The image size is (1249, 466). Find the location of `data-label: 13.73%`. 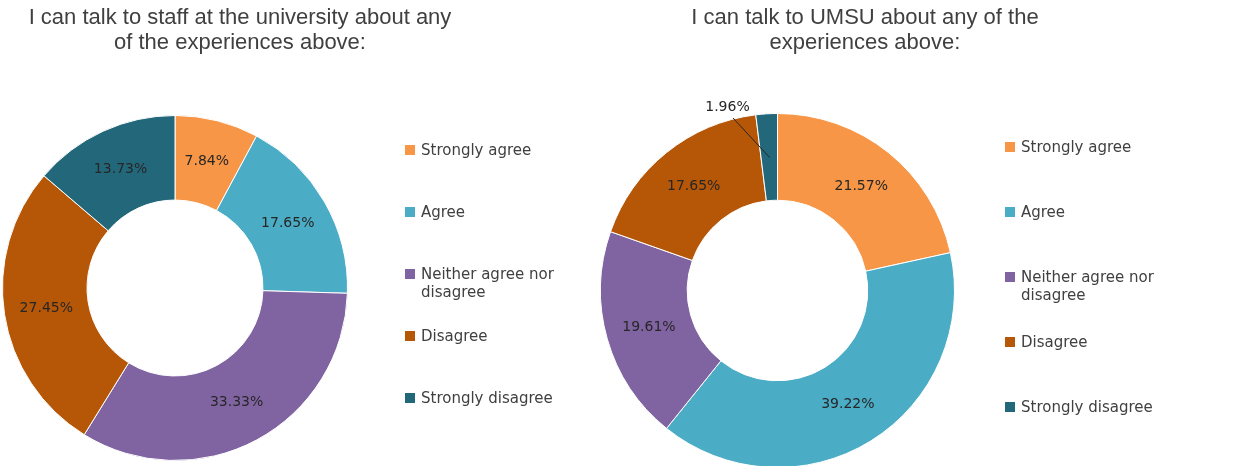

data-label: 13.73% is located at coordinates (120, 168).